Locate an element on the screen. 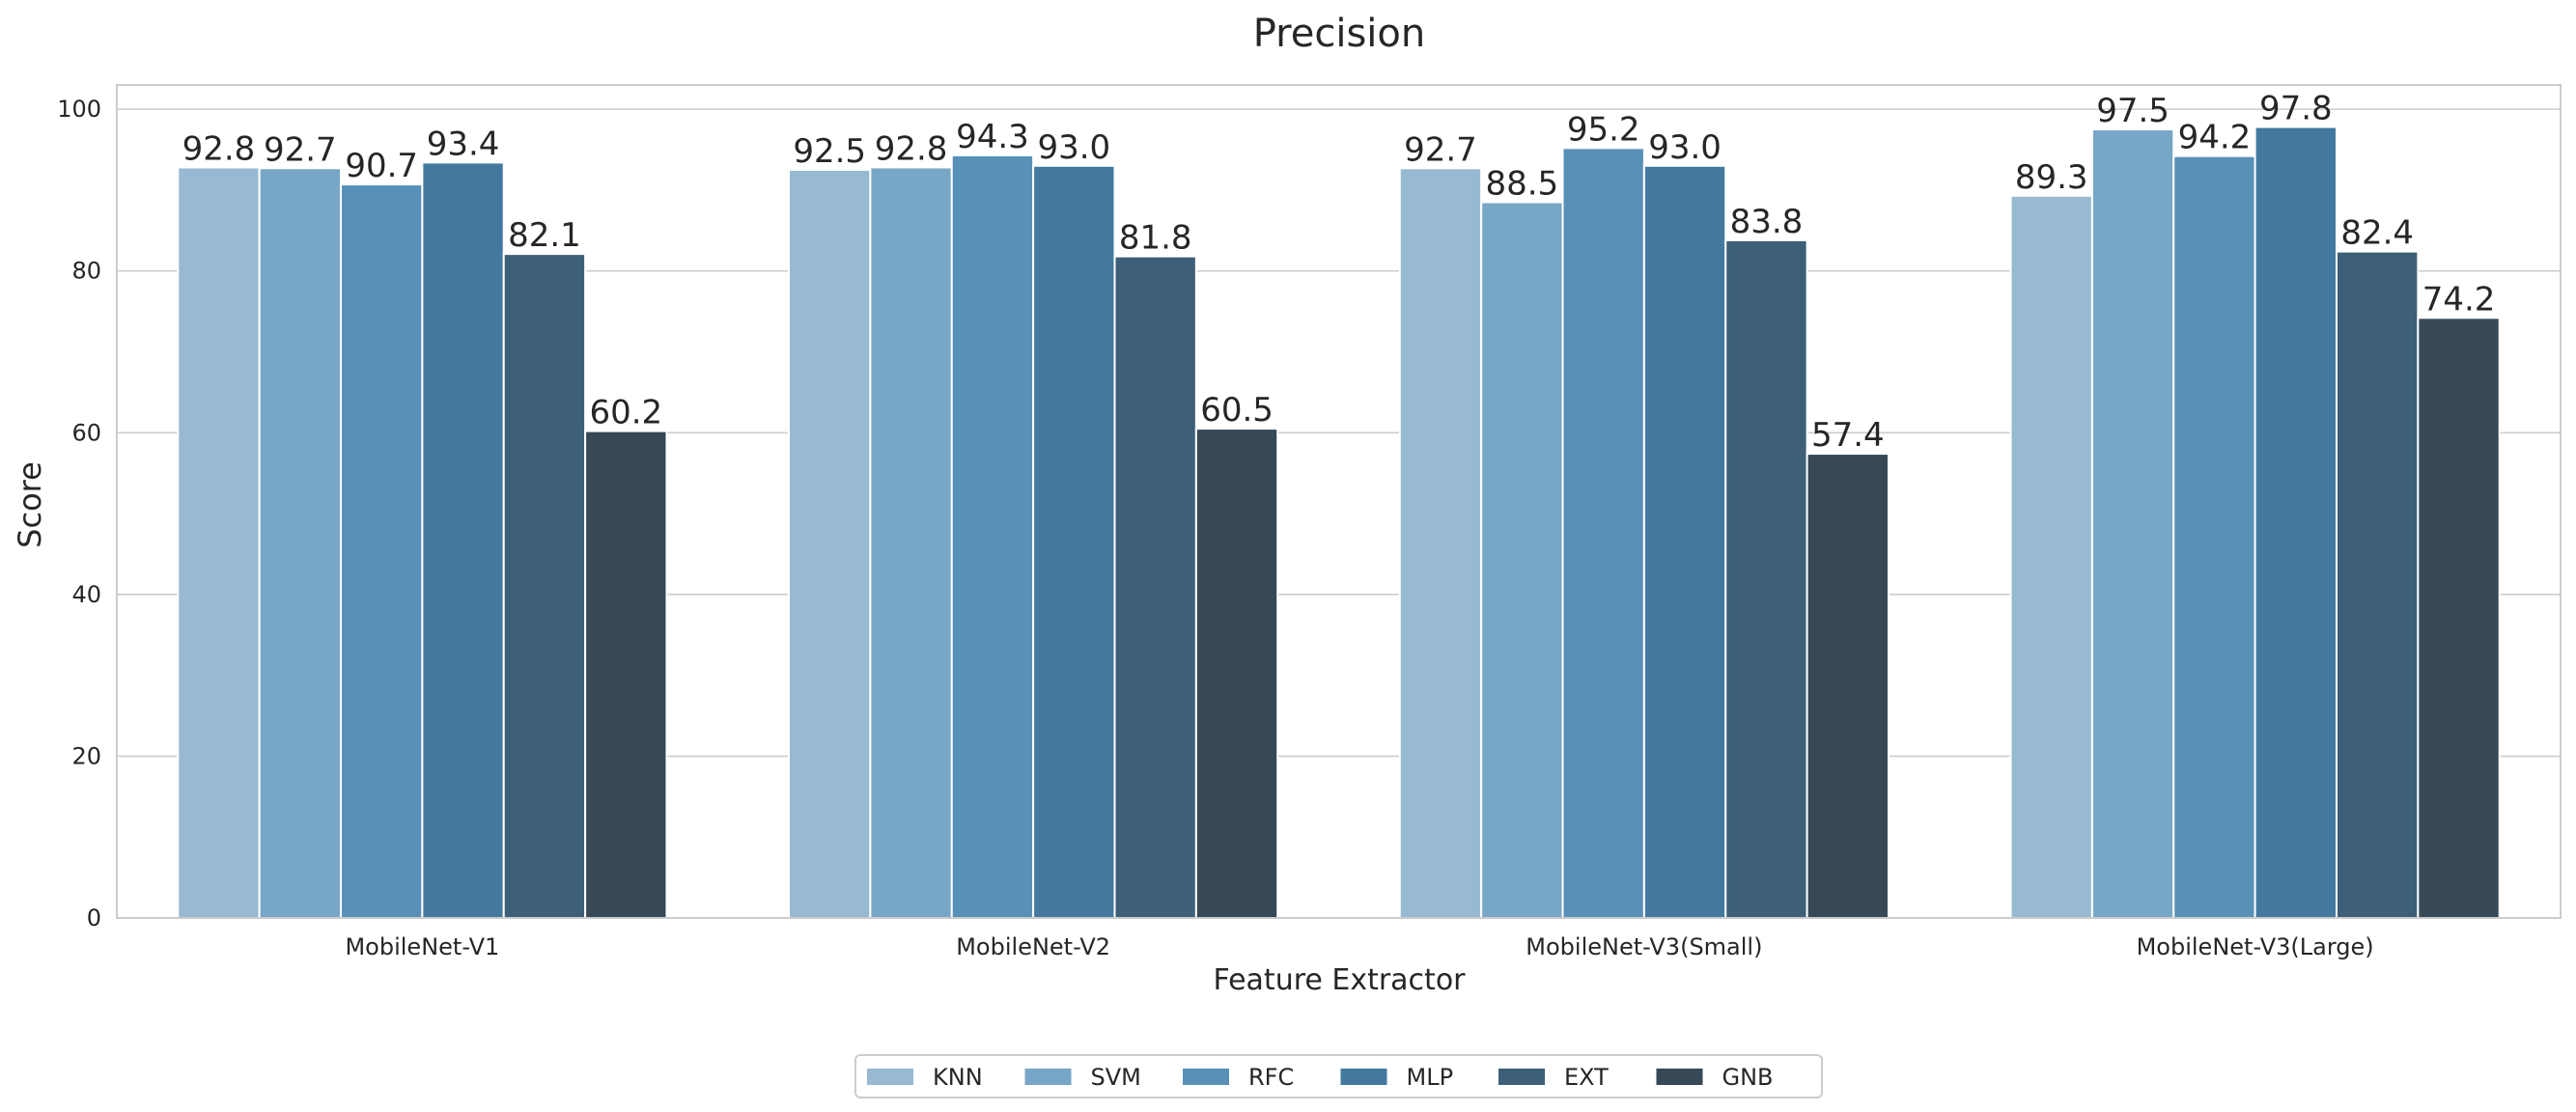 The height and width of the screenshot is (1112, 2576). bar-value-label: 88.5 is located at coordinates (1522, 183).